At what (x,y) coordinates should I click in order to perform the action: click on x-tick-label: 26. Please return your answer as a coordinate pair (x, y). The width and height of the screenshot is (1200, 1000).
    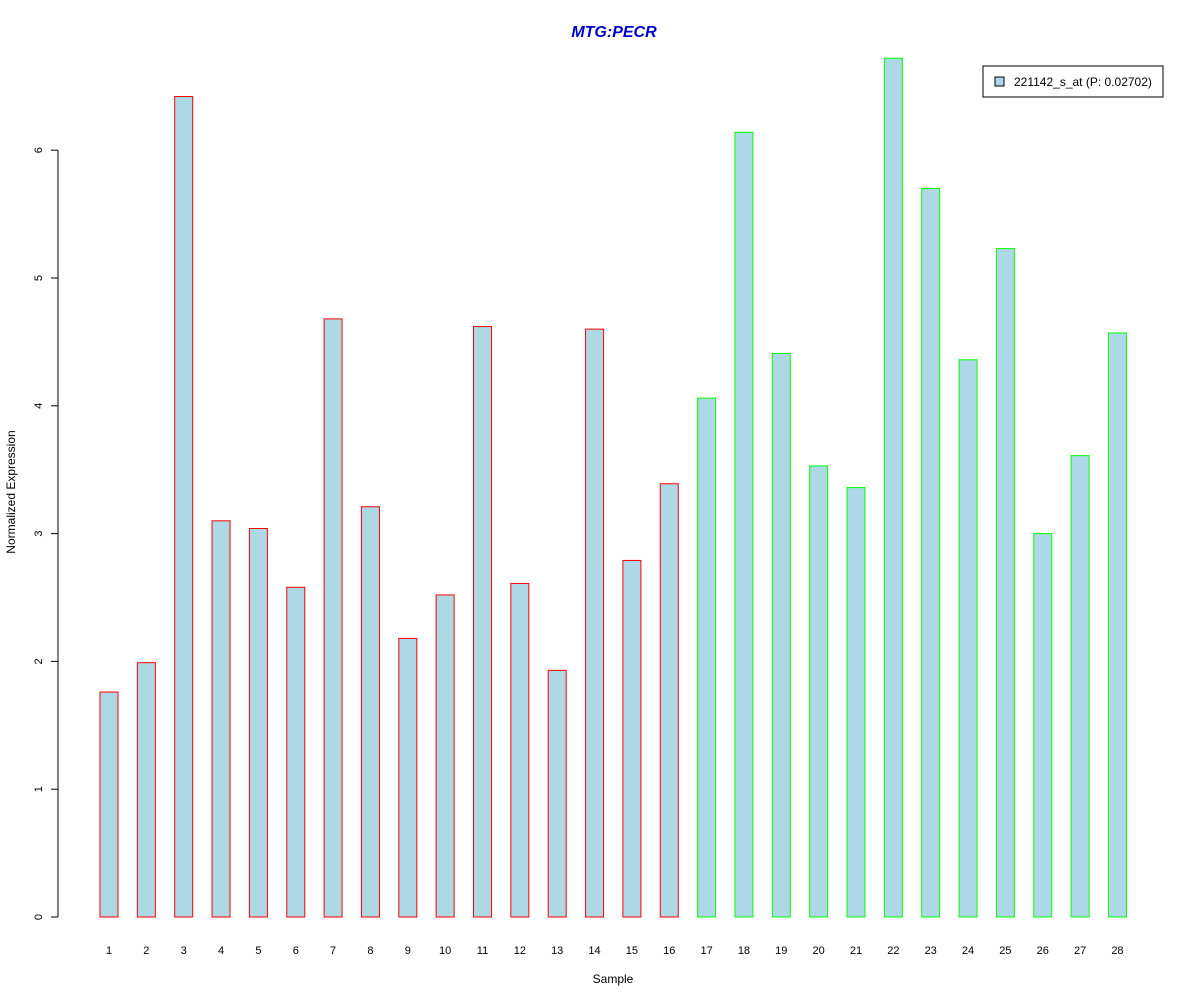
    Looking at the image, I should click on (1043, 951).